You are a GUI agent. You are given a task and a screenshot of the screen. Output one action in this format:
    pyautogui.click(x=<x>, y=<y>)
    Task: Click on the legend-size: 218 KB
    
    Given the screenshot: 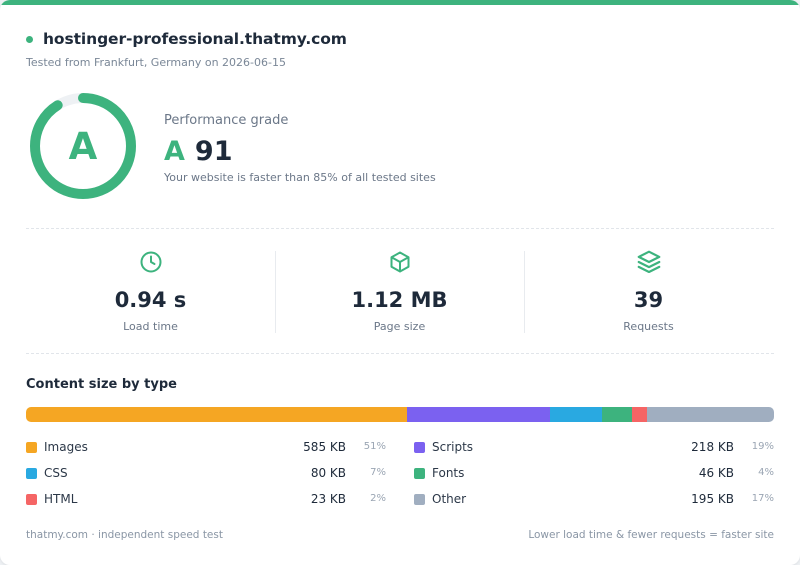 What is the action you would take?
    pyautogui.click(x=712, y=447)
    